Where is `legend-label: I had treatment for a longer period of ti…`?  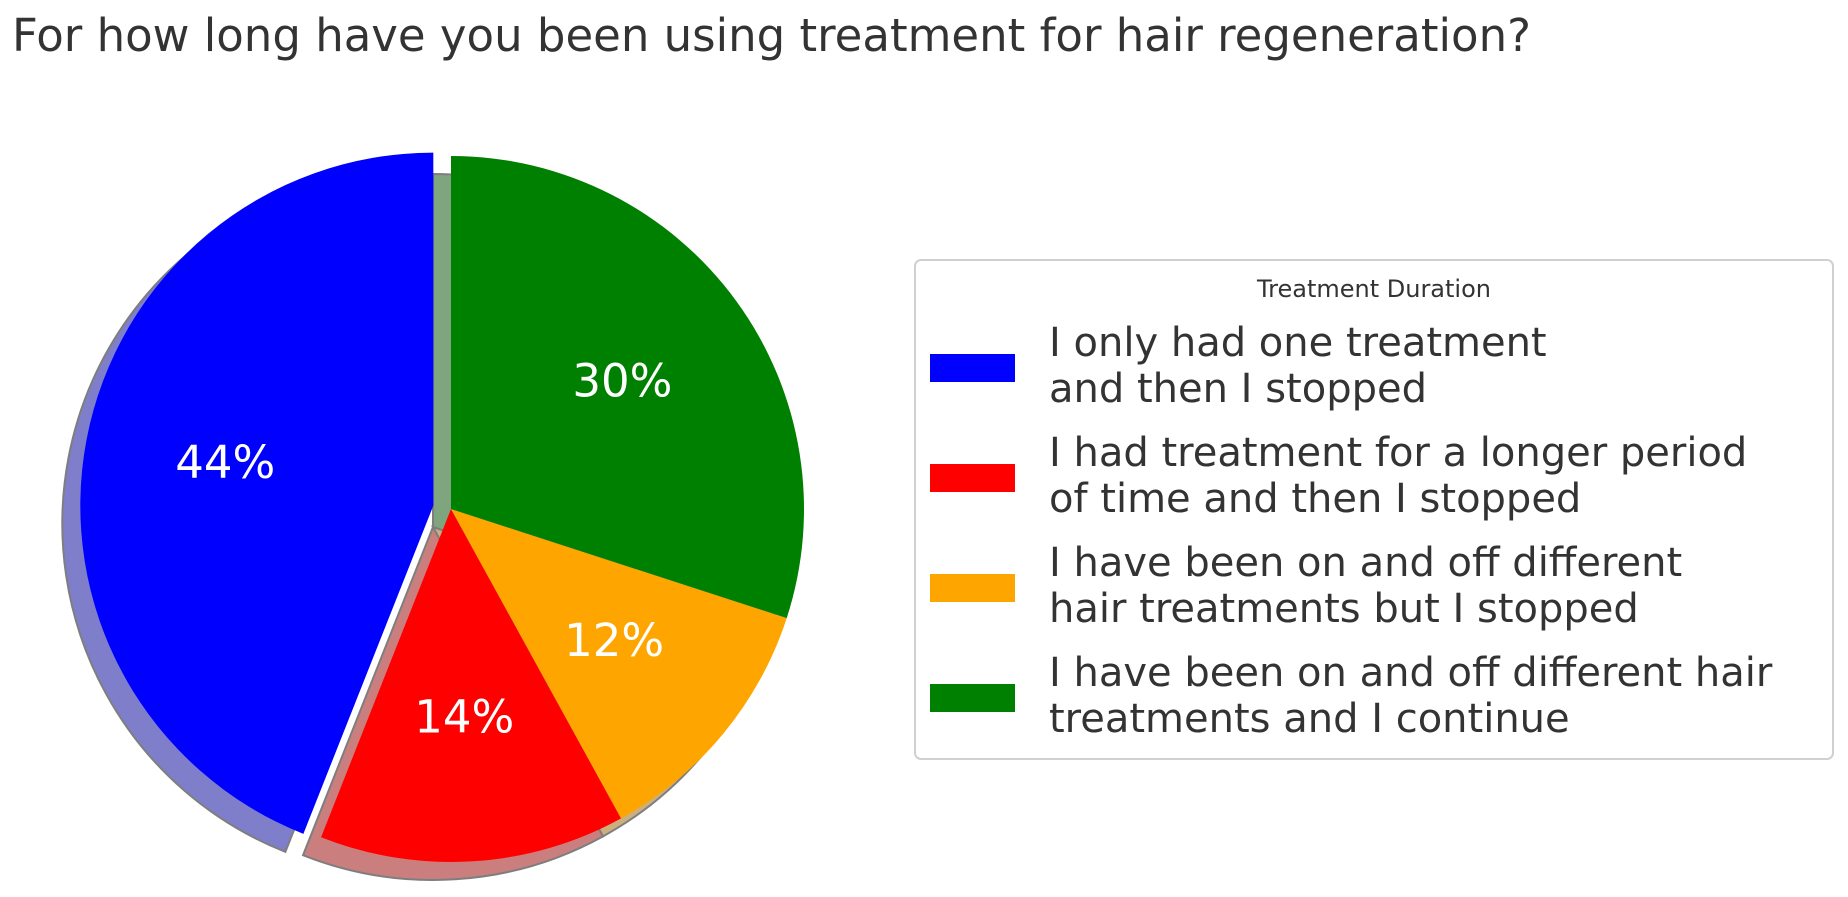 legend-label: I had treatment for a longer period of ti… is located at coordinates (1398, 476).